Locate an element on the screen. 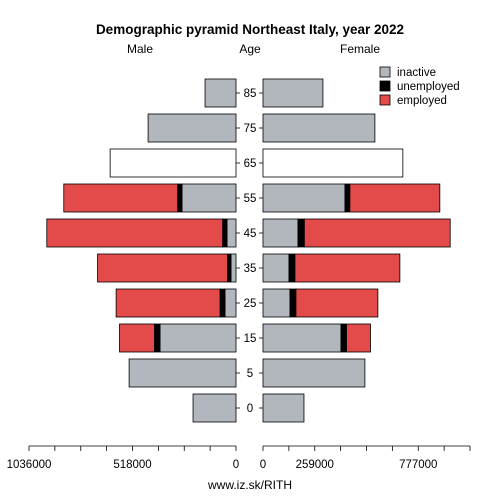 Image resolution: width=500 pixels, height=500 pixels. age-label-25: 25 is located at coordinates (250, 304).